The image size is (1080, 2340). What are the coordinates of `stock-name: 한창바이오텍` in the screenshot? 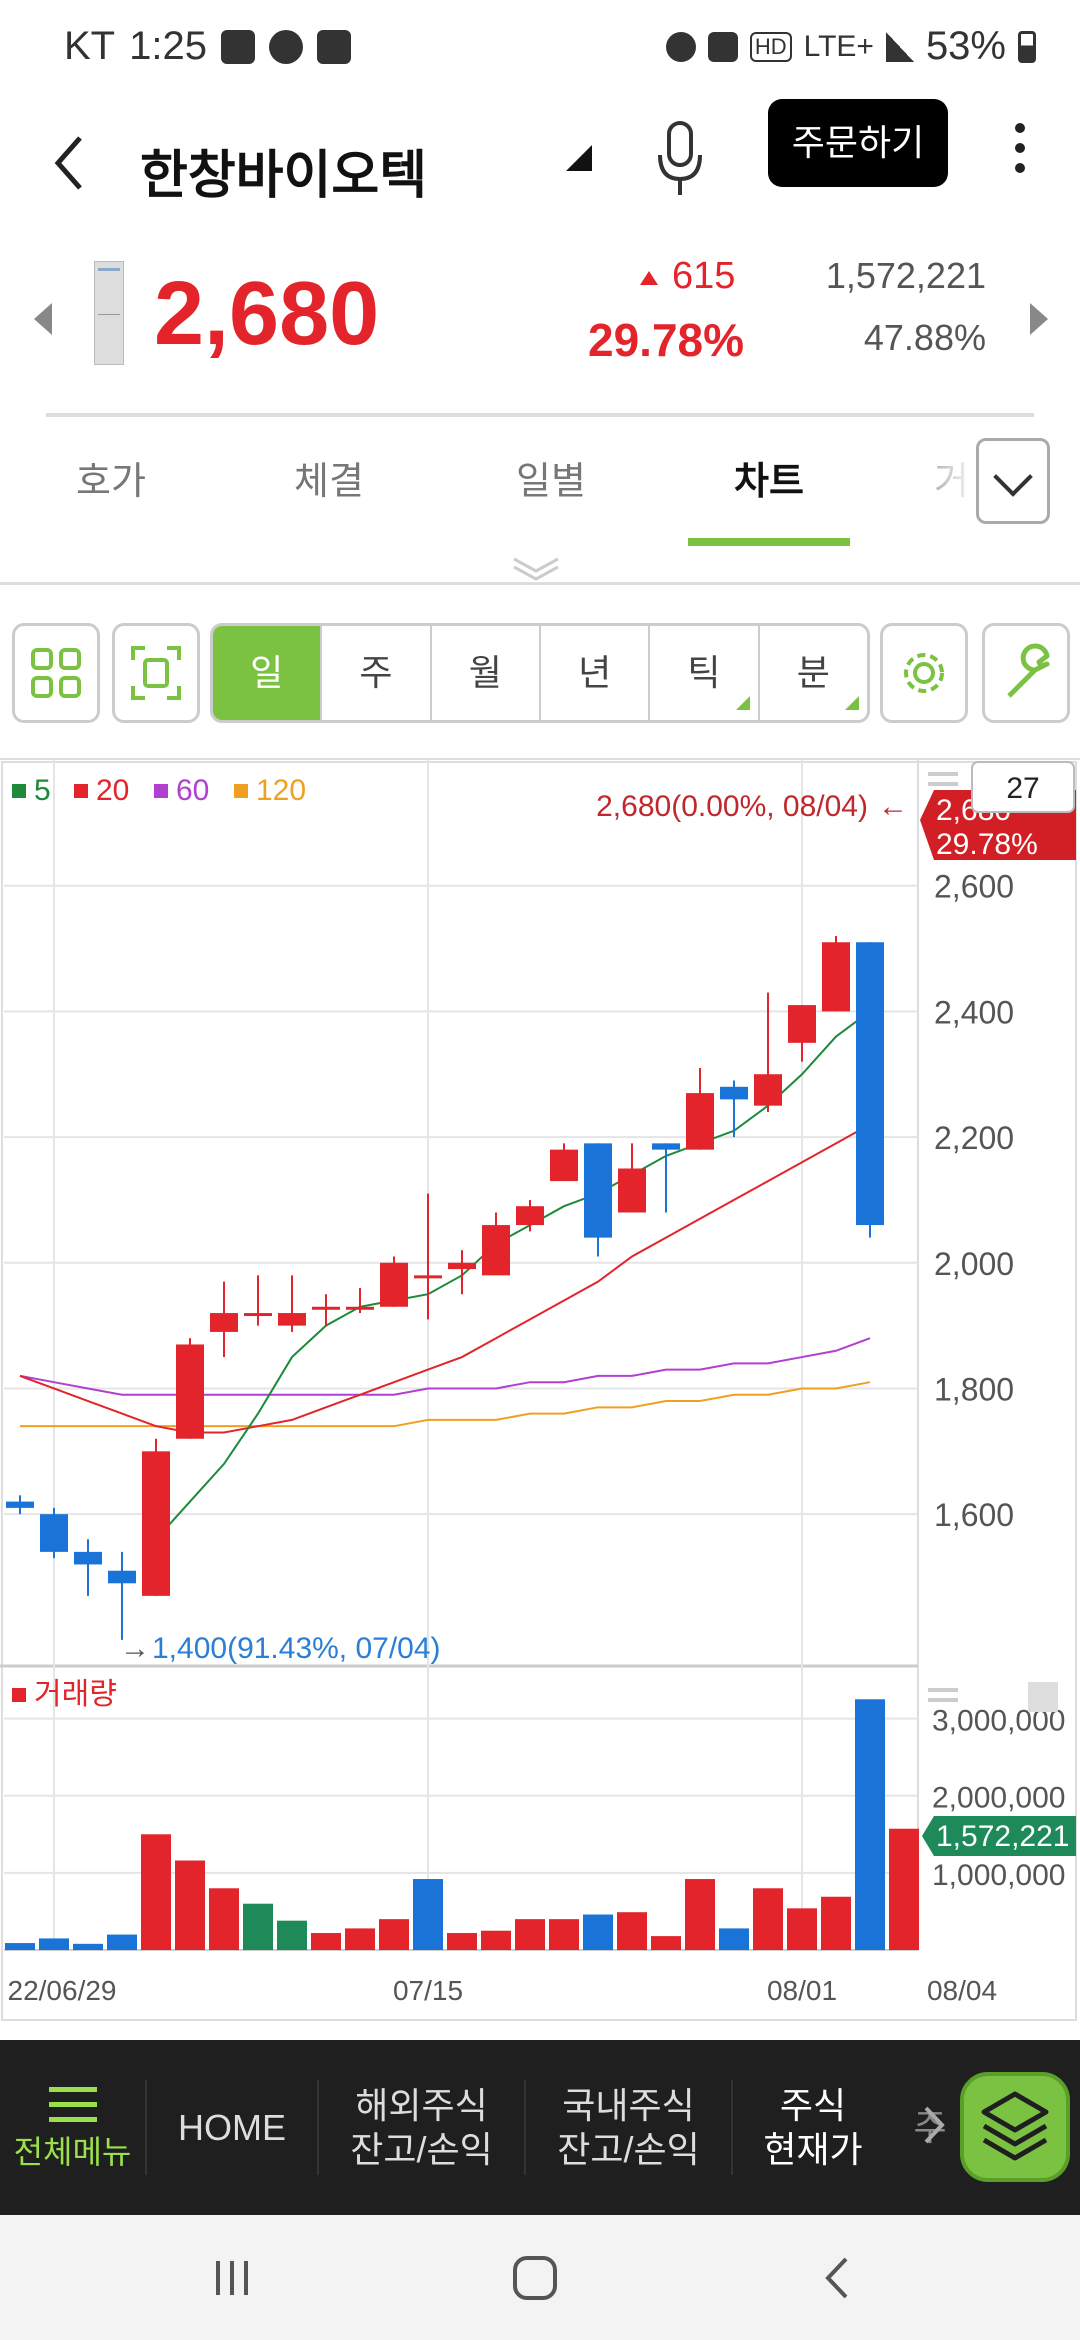 It's located at (284, 176).